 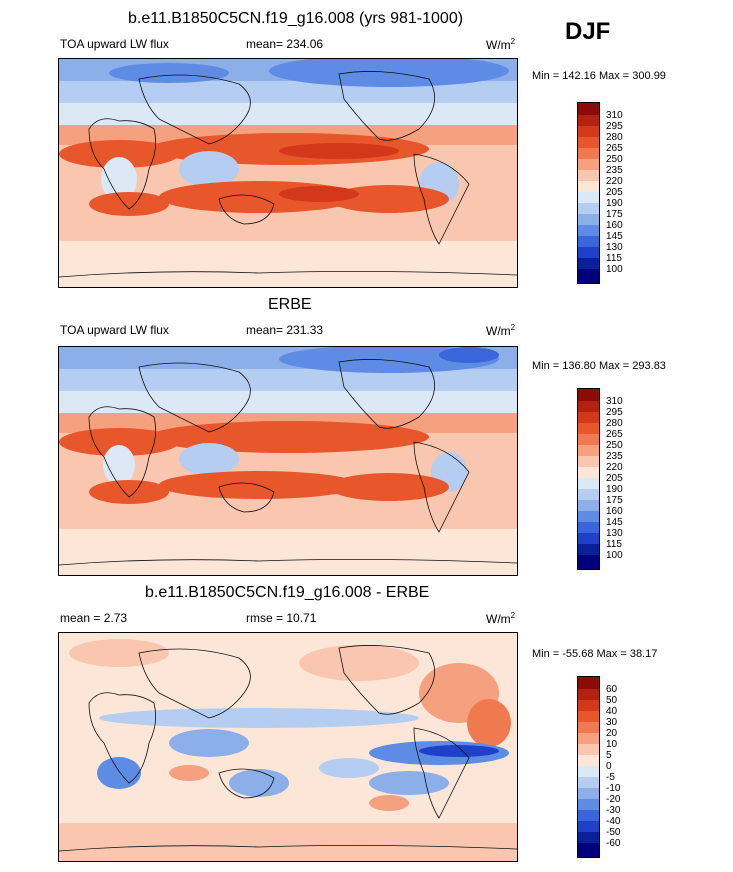 I want to click on panel1-level-label: 100, so click(x=614, y=269).